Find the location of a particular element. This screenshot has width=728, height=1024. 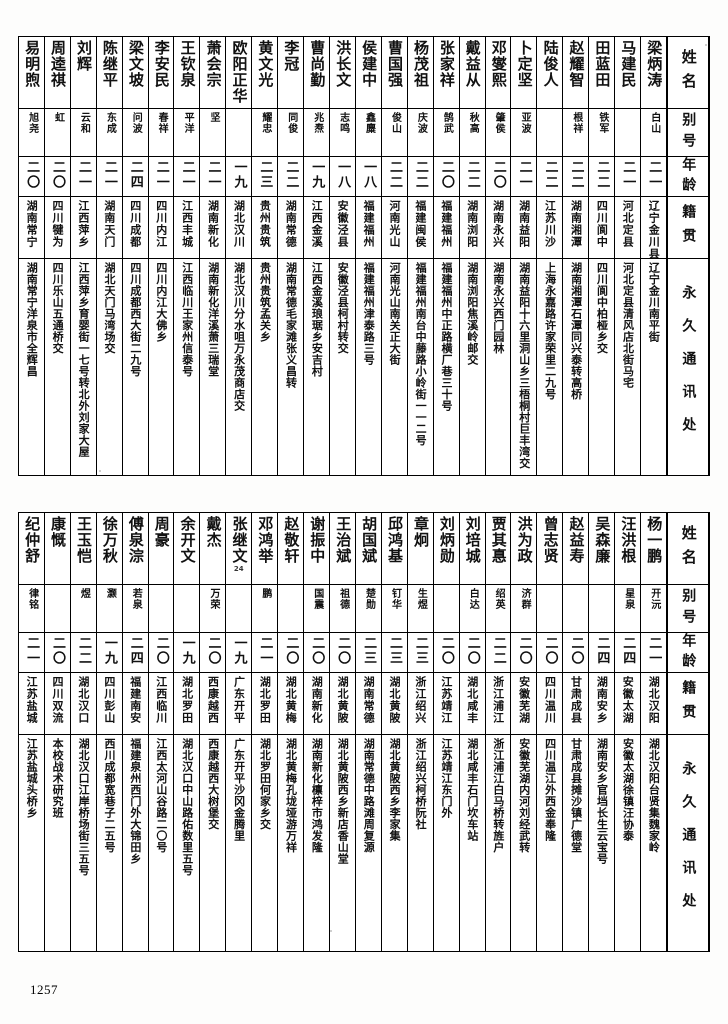

person-alias-text: 万荣 is located at coordinates (214, 599).